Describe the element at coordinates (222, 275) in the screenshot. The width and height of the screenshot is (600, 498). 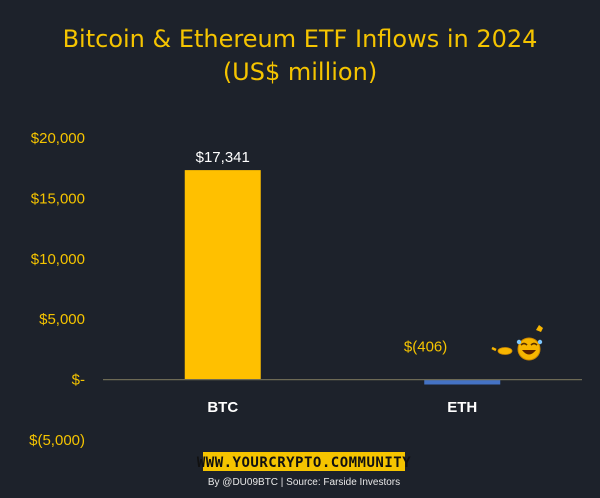
I see `bar-btc` at that location.